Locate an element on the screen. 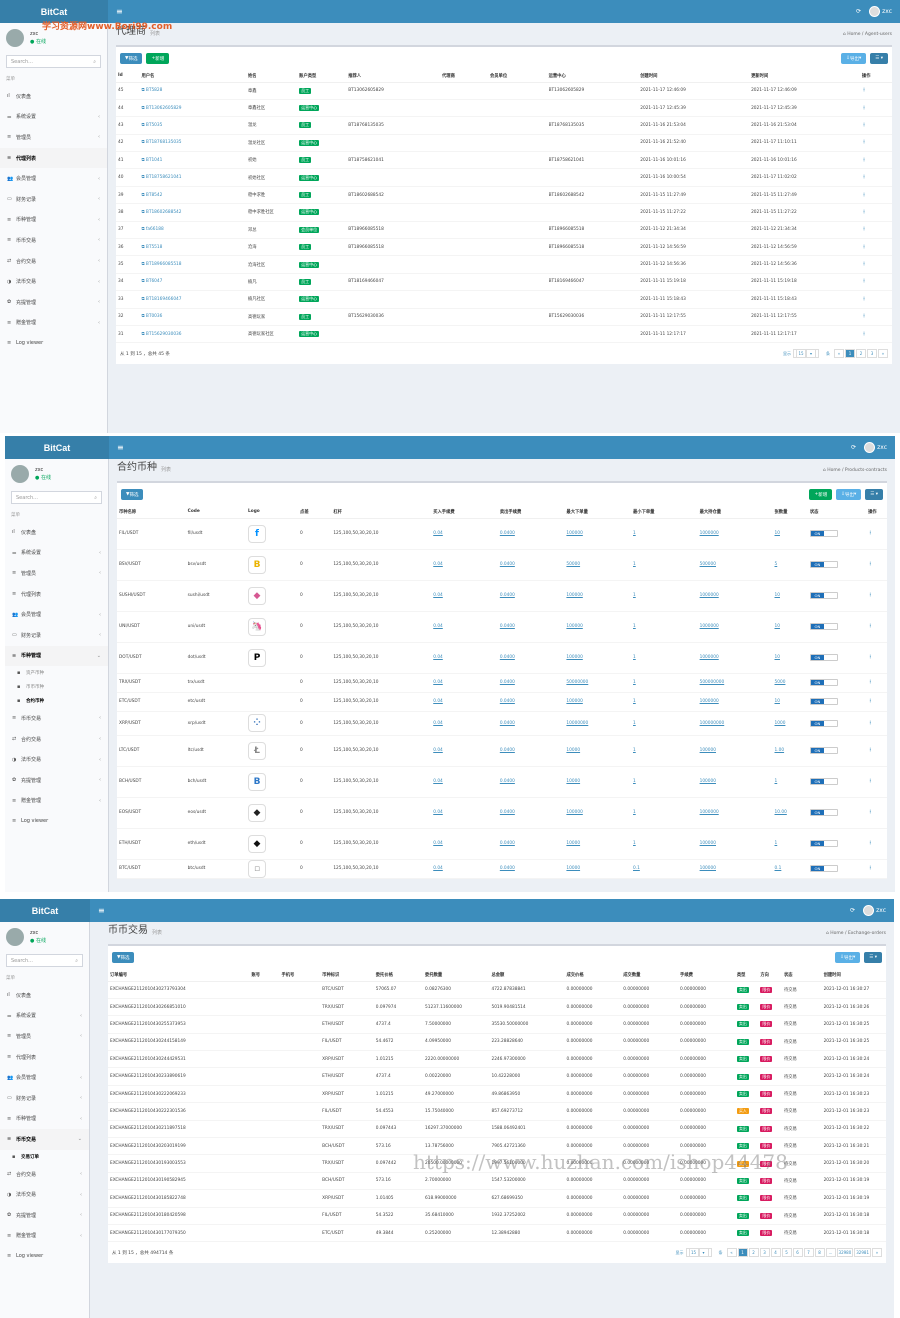 Image resolution: width=900 pixels, height=1318 pixels. username-link: fa66188 is located at coordinates (154, 230).